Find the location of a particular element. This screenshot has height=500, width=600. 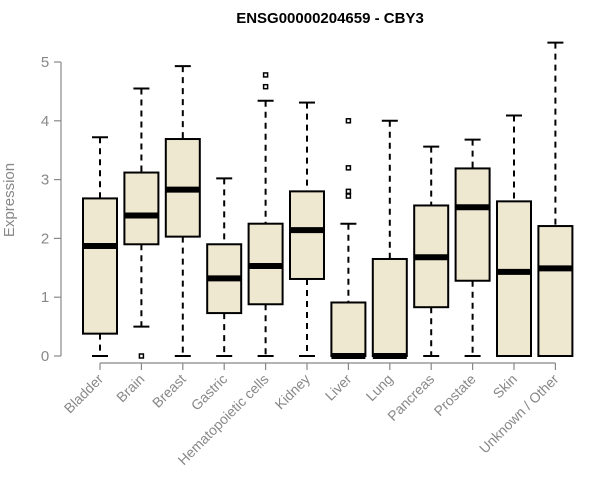

x-tick-label: Kidney is located at coordinates (293, 392).